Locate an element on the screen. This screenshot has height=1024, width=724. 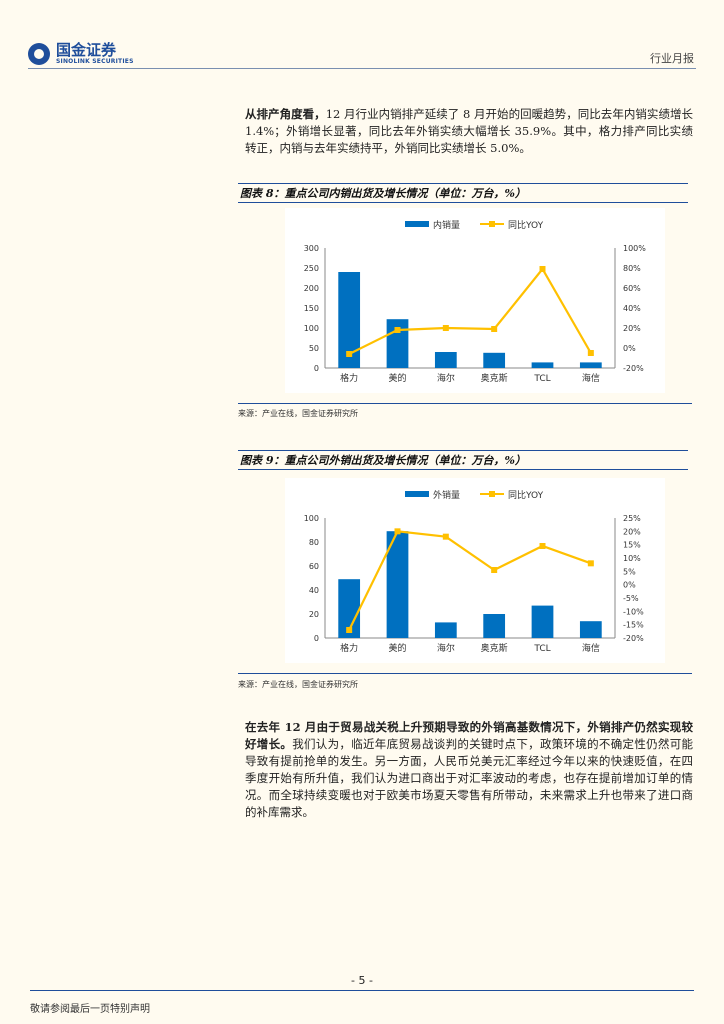
figure9-title: 图表 9：重点公司外销出货及增长情况（单位：万台，%） is located at coordinates (383, 460).